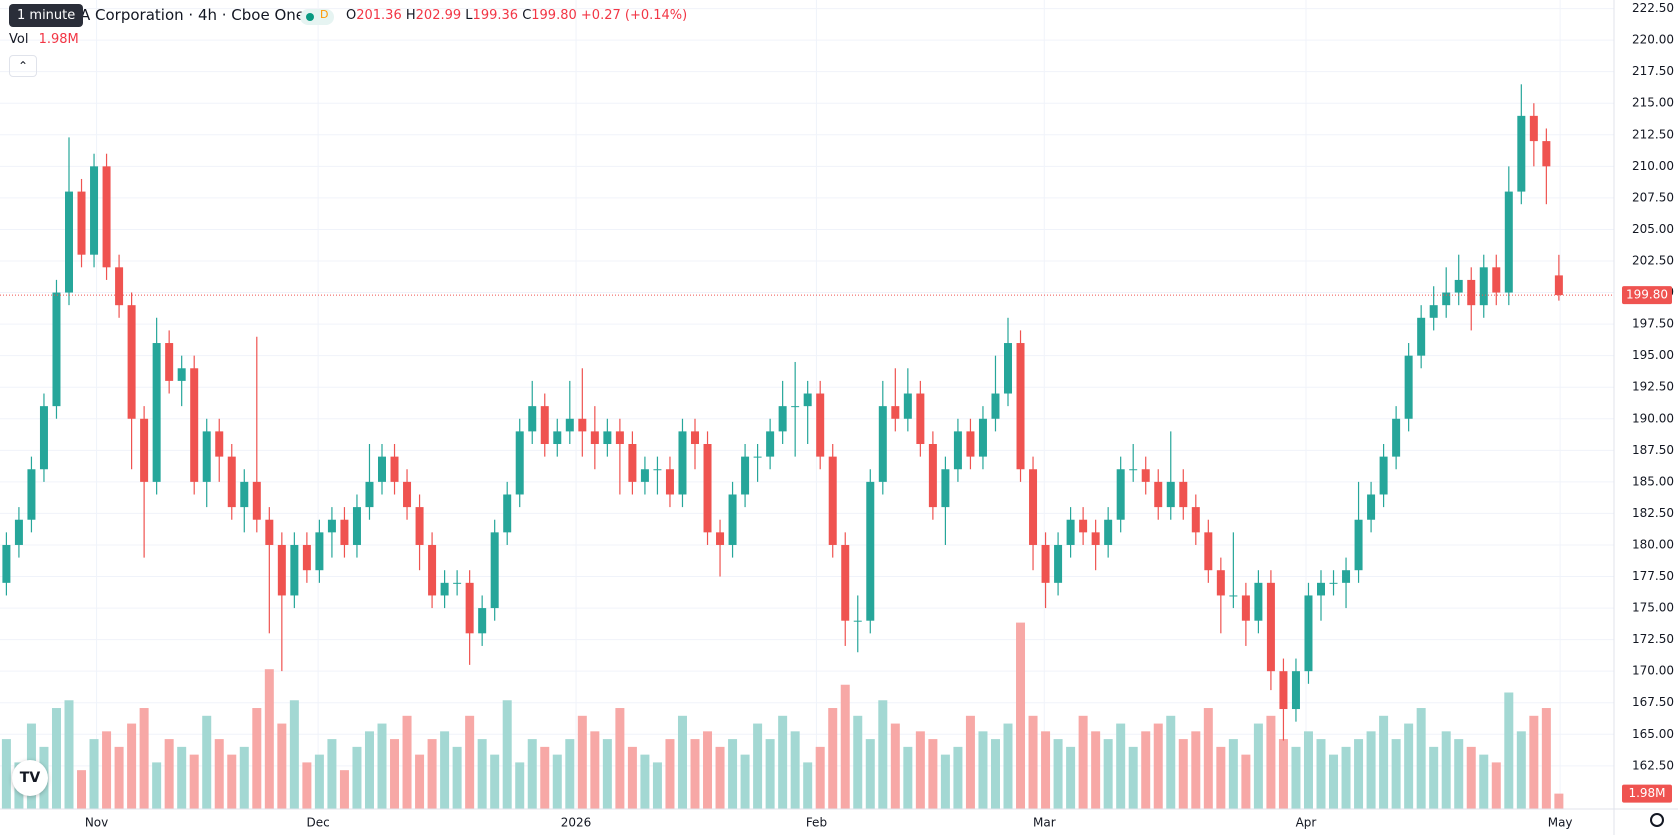  I want to click on y-tick-label: 215.00, so click(1653, 103).